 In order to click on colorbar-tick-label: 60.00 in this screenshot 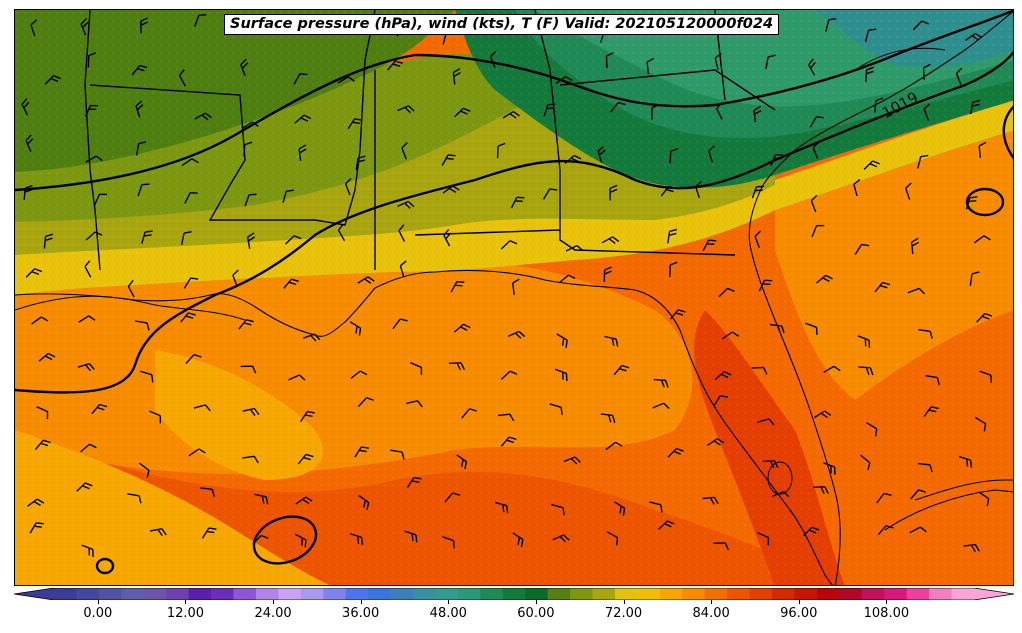, I will do `click(536, 613)`.